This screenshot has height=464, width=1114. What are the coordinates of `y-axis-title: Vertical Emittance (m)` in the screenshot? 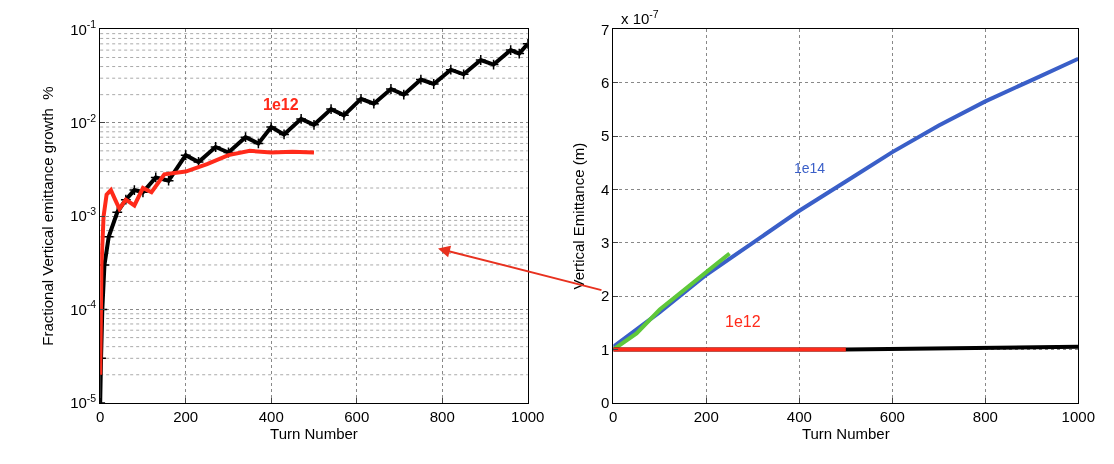 It's located at (579, 216).